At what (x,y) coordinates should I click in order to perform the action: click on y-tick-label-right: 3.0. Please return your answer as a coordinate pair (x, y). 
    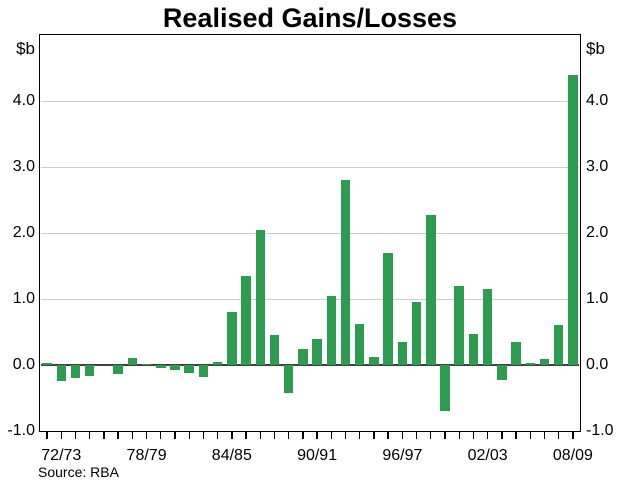
    Looking at the image, I should click on (597, 166).